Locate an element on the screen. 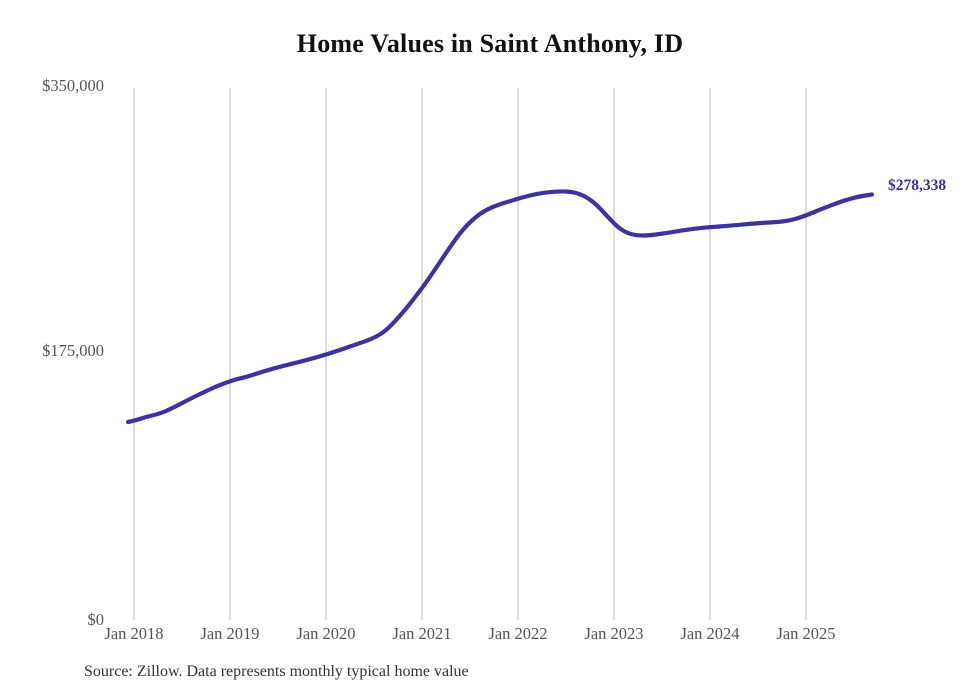  y-tick-label-bottom: $0 is located at coordinates (96, 619).